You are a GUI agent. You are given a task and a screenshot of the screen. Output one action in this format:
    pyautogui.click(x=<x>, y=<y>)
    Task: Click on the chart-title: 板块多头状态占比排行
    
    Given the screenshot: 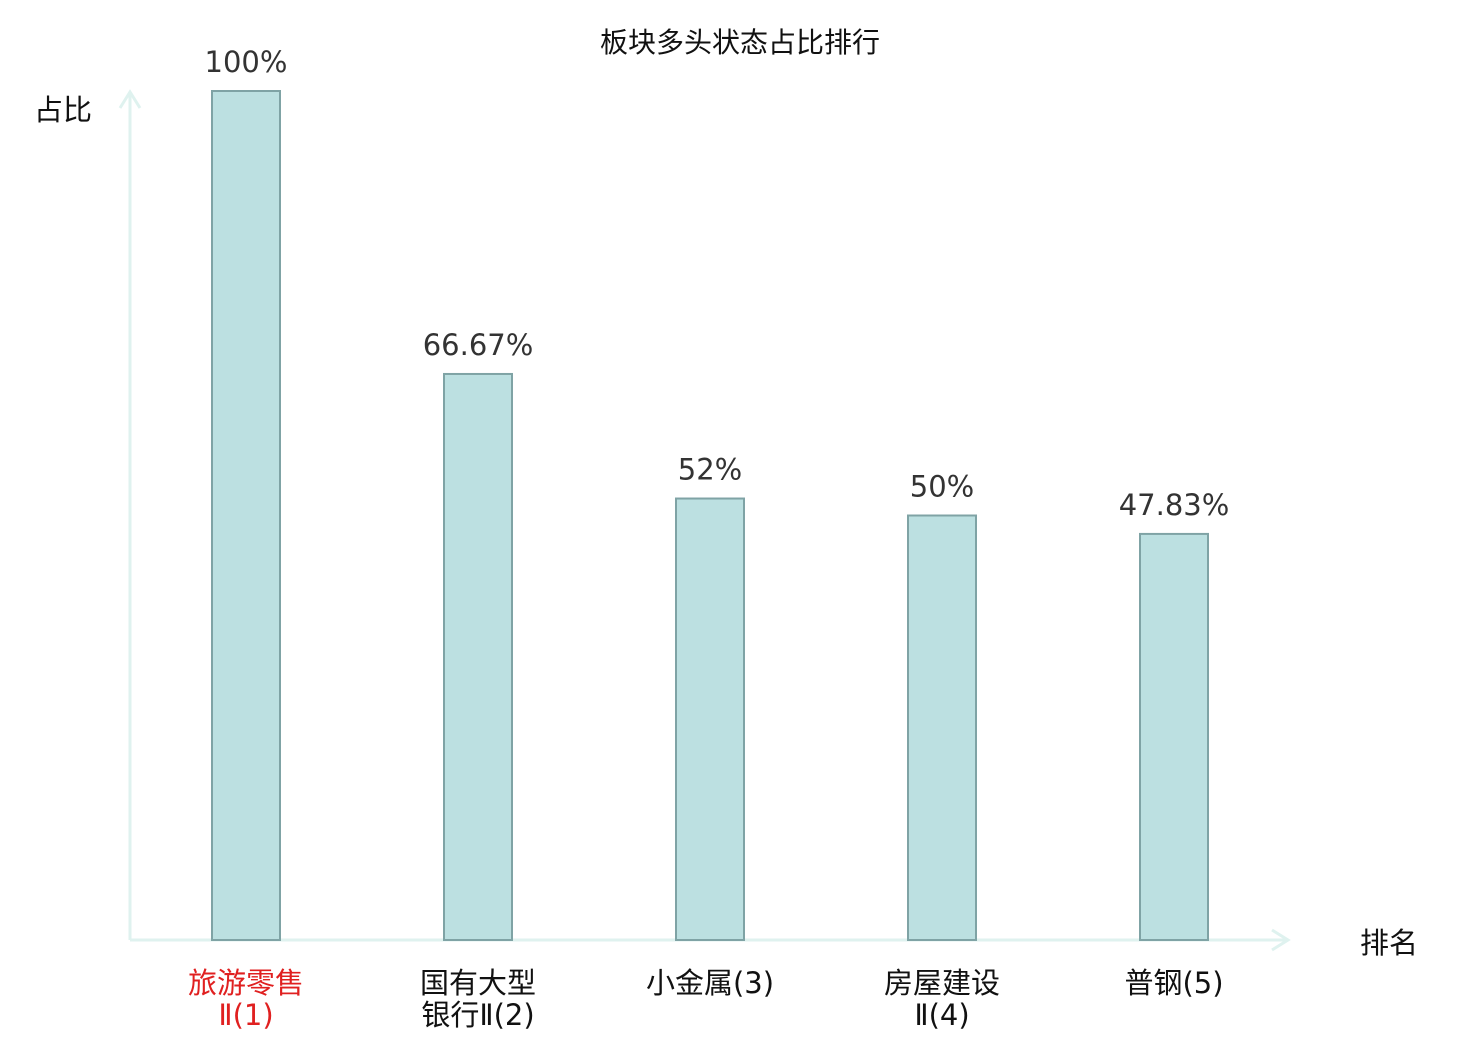 What is the action you would take?
    pyautogui.click(x=740, y=42)
    